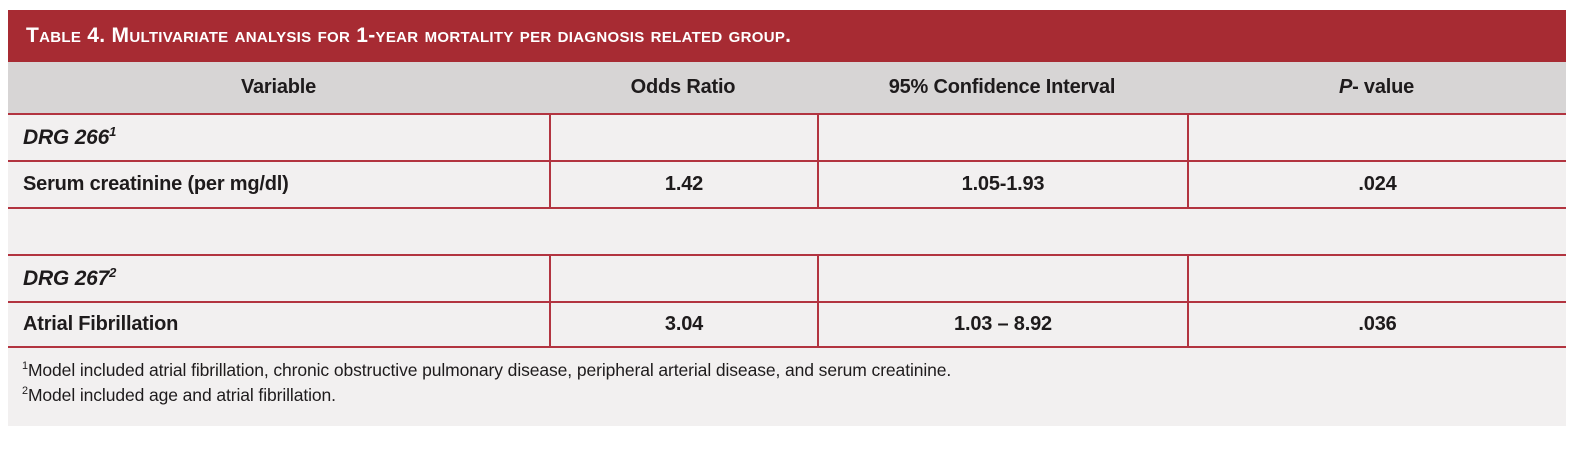 Image resolution: width=1574 pixels, height=450 pixels. Describe the element at coordinates (70, 136) in the screenshot. I see `group-label: DRG 2661` at that location.